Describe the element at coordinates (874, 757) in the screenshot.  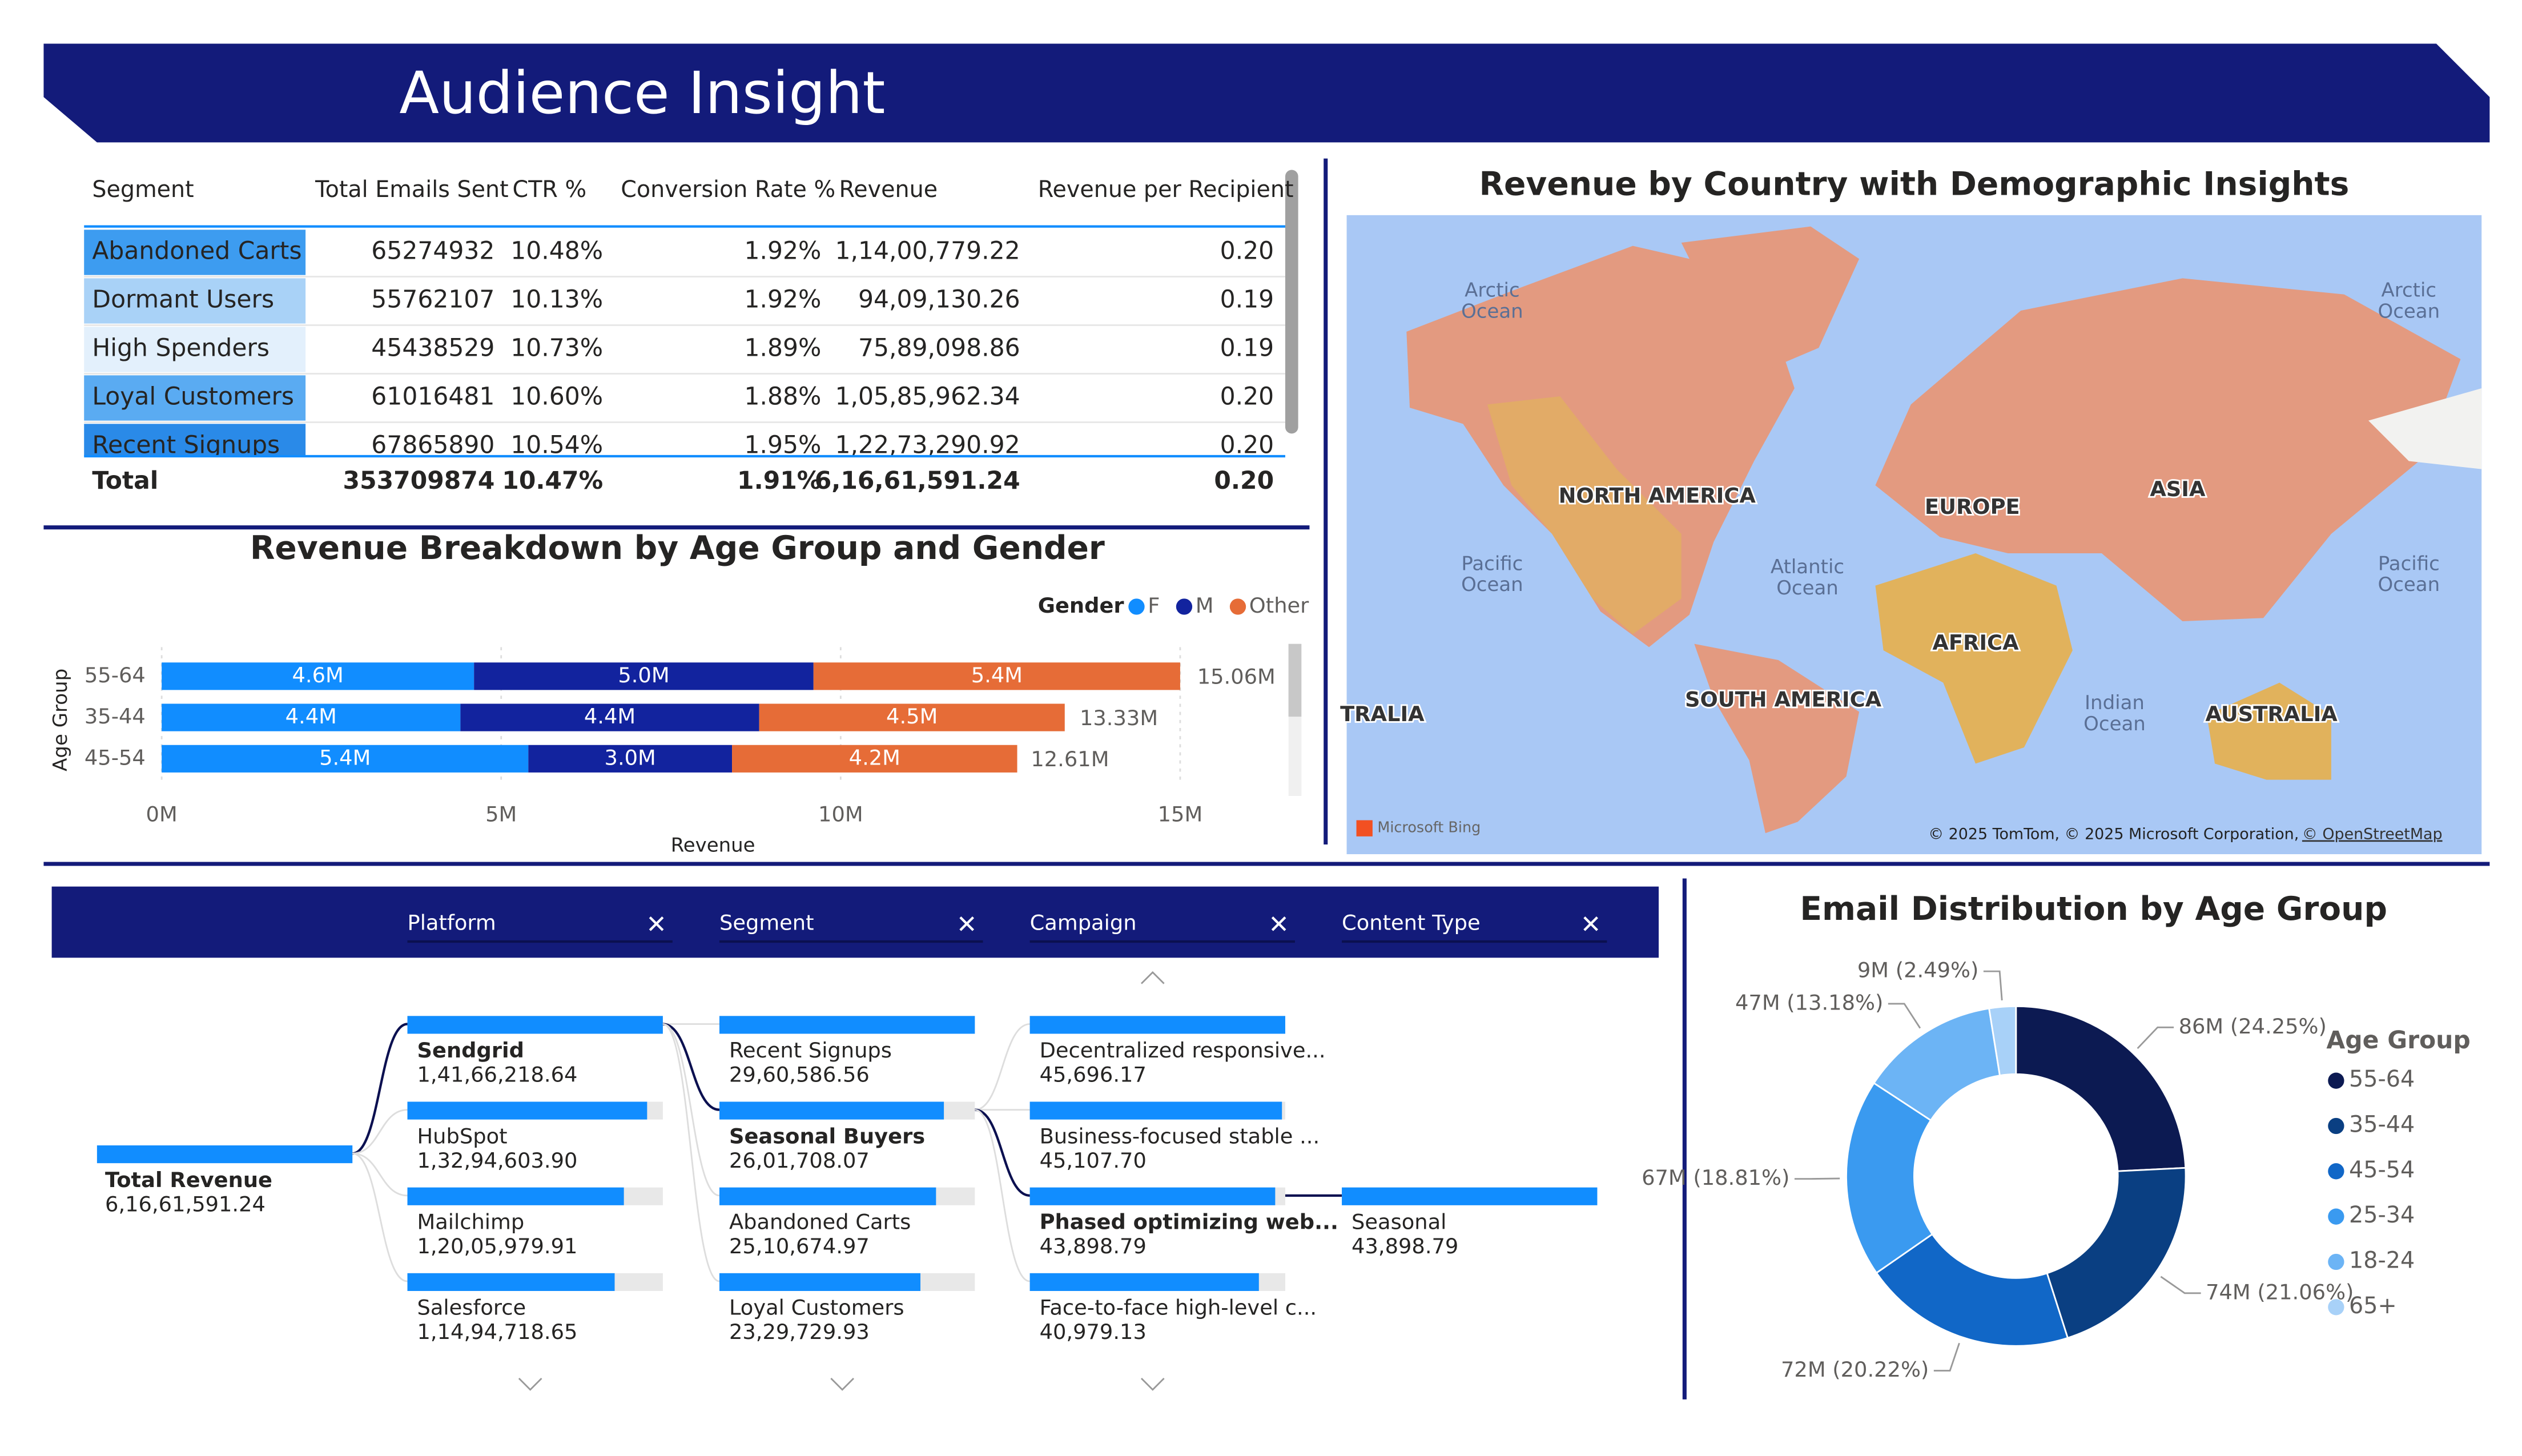
I see `data-label: 4.2M` at that location.